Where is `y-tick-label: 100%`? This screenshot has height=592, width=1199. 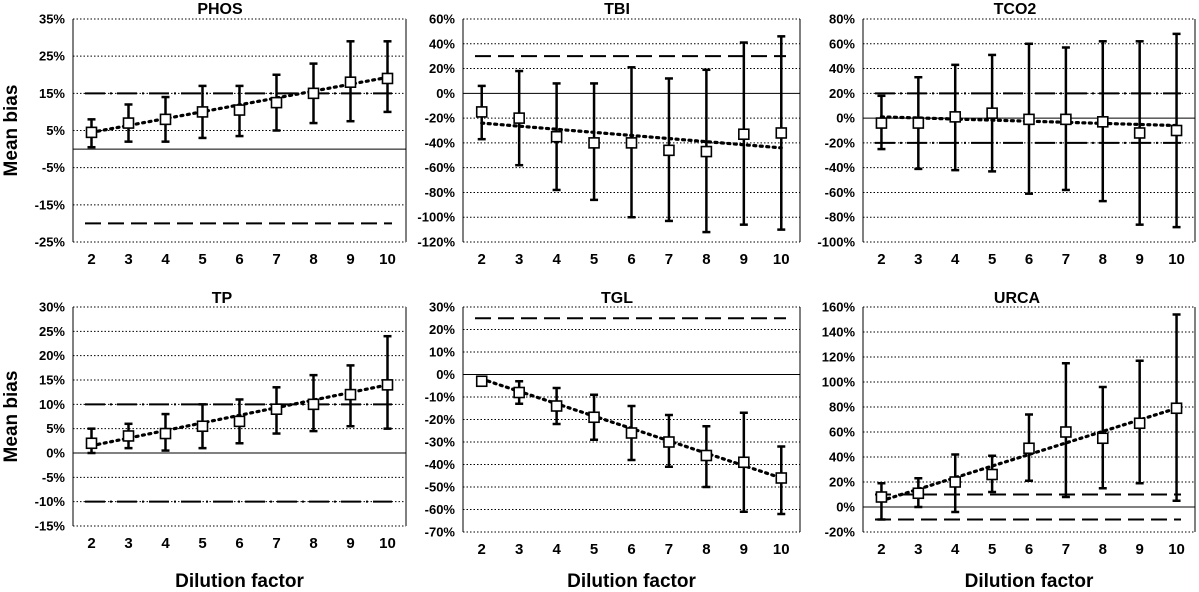 y-tick-label: 100% is located at coordinates (839, 382).